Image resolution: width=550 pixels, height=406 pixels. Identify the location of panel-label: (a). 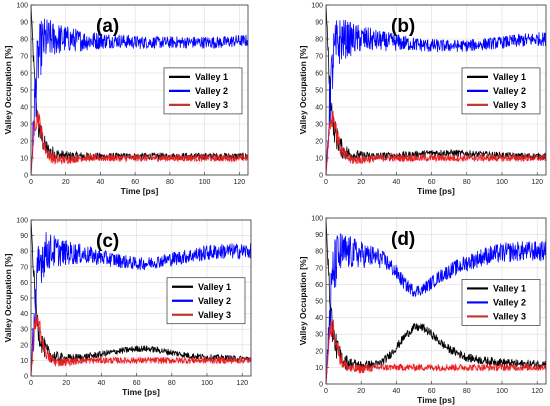
(107, 26).